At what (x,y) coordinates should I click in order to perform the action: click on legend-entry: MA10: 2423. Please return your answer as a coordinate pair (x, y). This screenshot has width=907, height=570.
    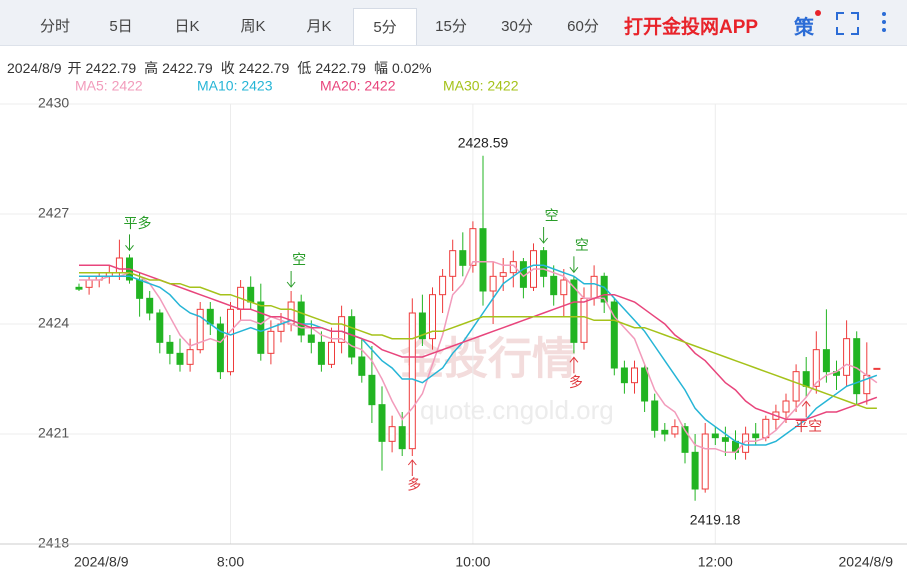
    Looking at the image, I should click on (235, 86).